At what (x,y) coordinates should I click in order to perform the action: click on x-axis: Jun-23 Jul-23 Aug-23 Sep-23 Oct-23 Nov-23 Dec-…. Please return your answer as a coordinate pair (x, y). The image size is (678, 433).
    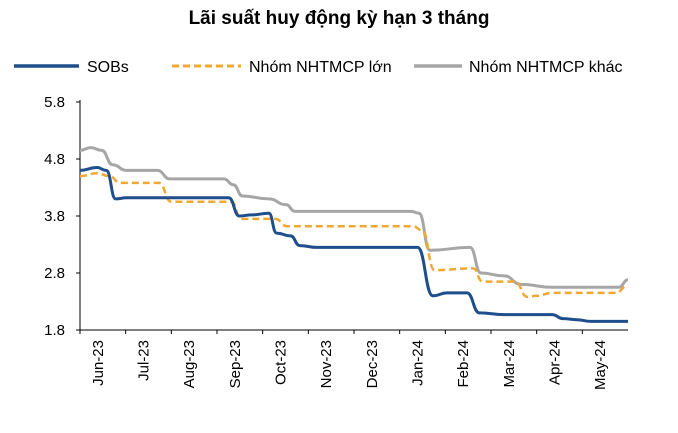
    Looking at the image, I should click on (344, 360).